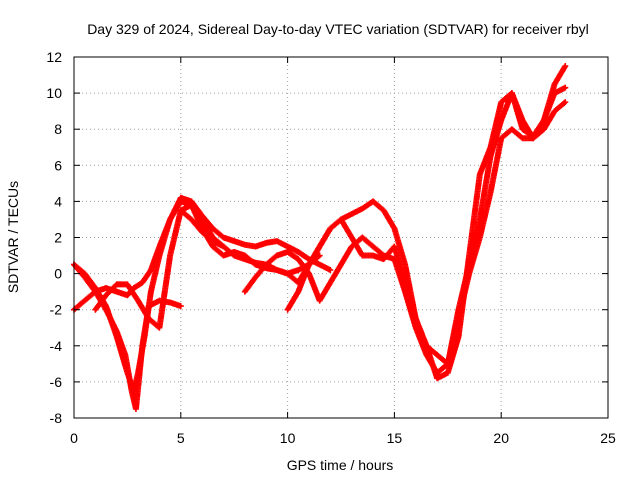 Image resolution: width=640 pixels, height=480 pixels. What do you see at coordinates (58, 201) in the screenshot?
I see `y-tick-label: 4` at bounding box center [58, 201].